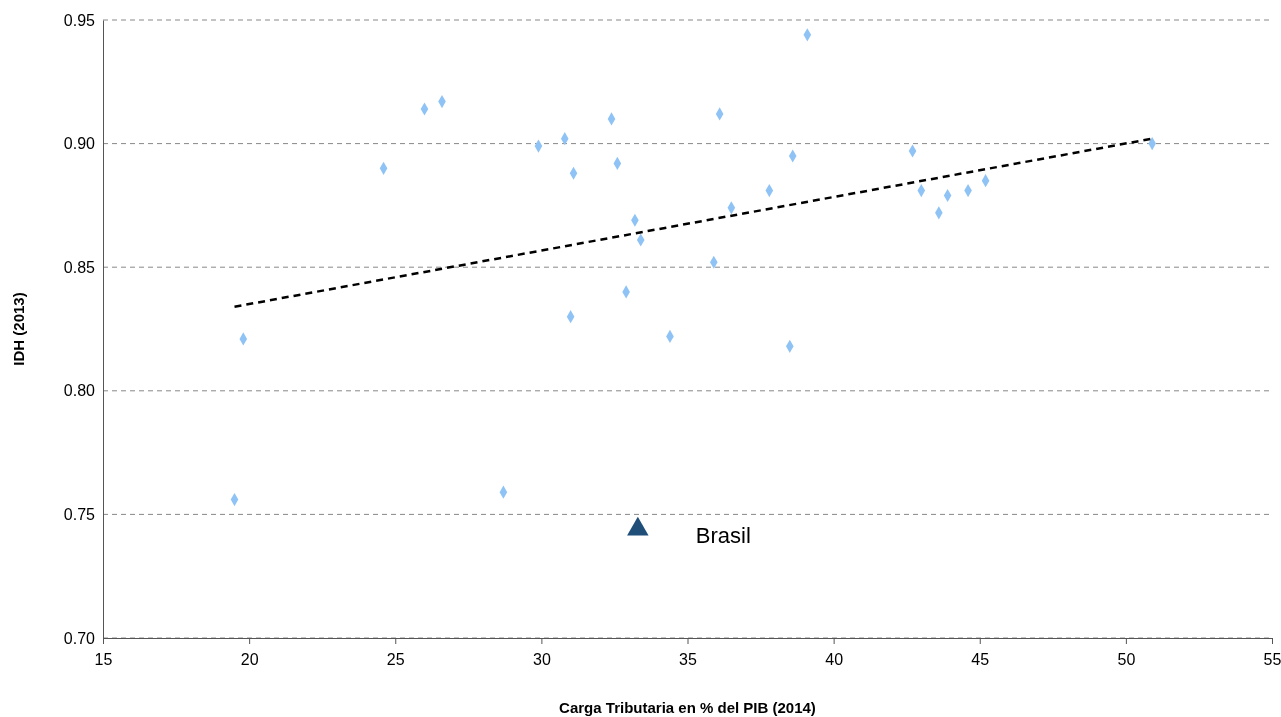  Describe the element at coordinates (79, 144) in the screenshot. I see `y-tick-label: 0.90` at that location.